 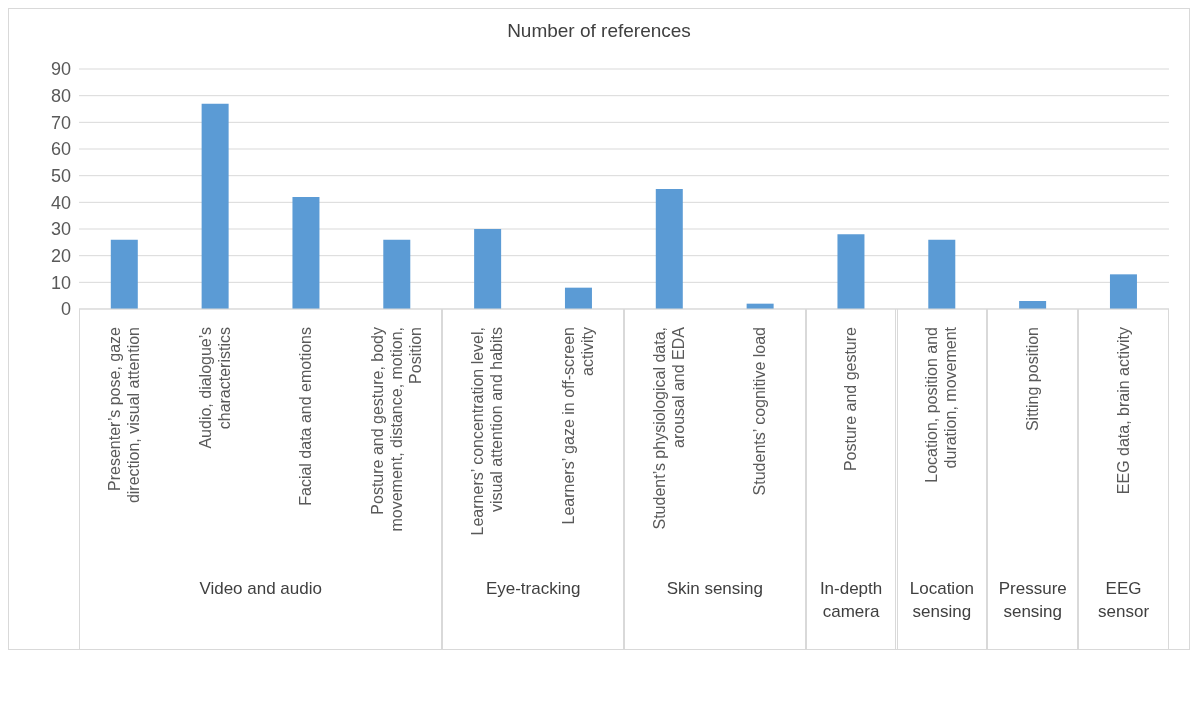 What do you see at coordinates (714, 589) in the screenshot?
I see `text: Skin sensing` at bounding box center [714, 589].